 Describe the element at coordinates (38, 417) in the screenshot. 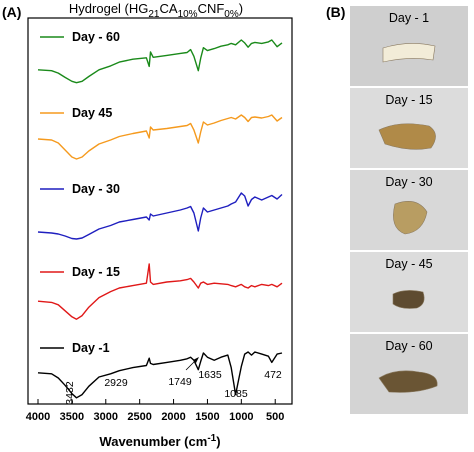

I see `x-tick-label-4000: 4000` at that location.